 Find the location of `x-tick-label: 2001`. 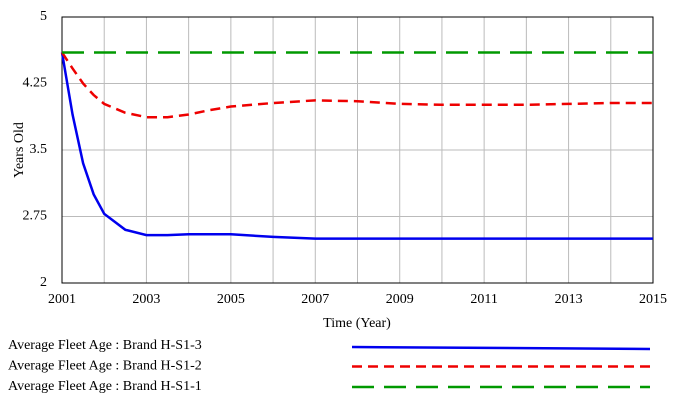

x-tick-label: 2001 is located at coordinates (62, 299).